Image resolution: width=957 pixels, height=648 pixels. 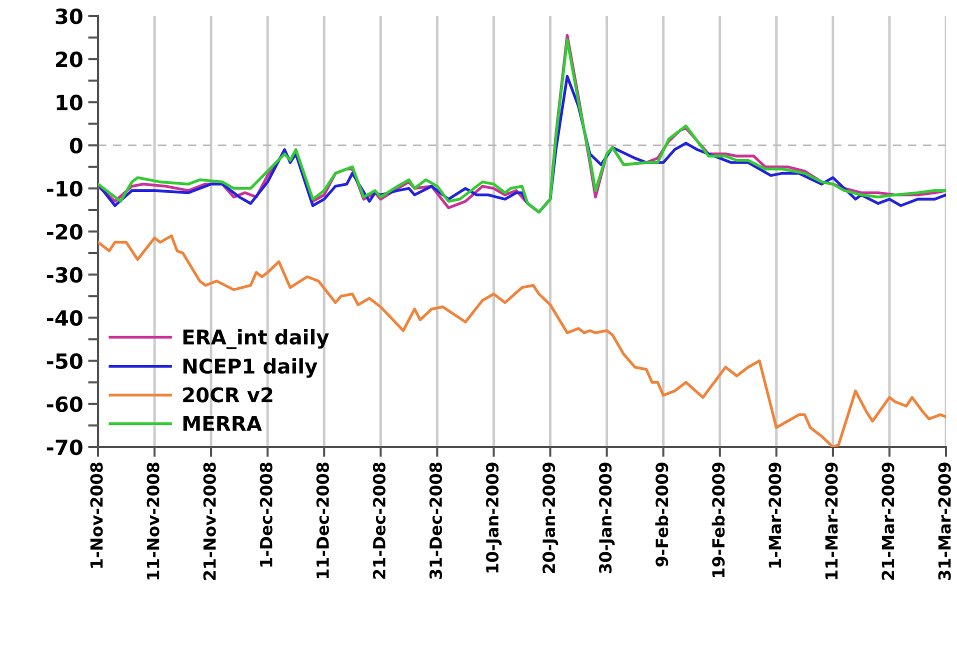 What do you see at coordinates (888, 521) in the screenshot?
I see `x-tick-label: 21-Mar-2009` at bounding box center [888, 521].